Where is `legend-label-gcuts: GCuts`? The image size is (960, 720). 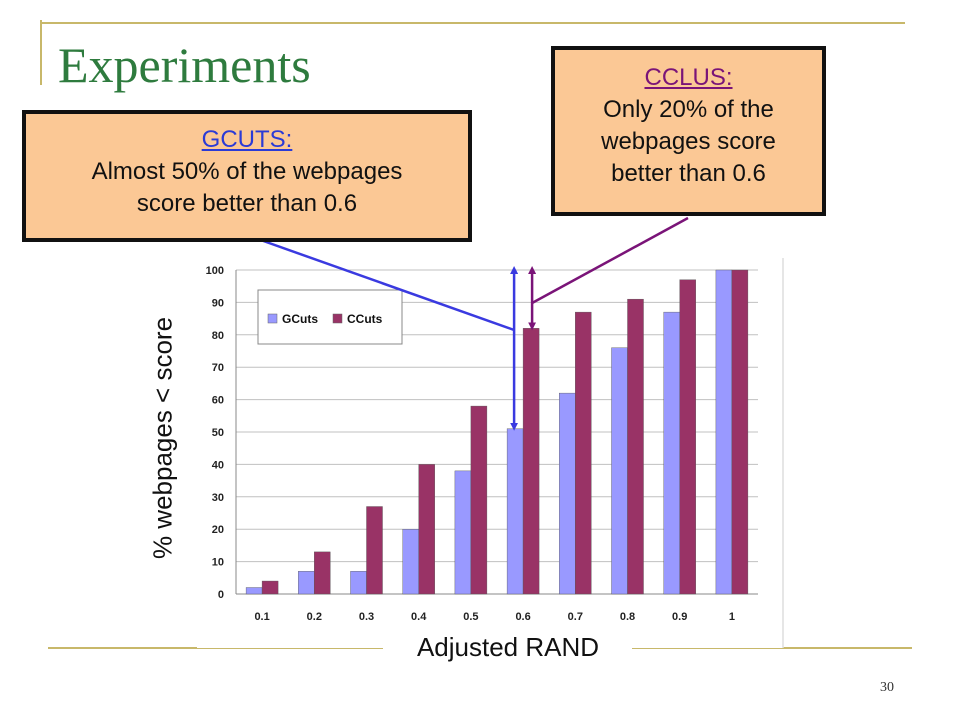 legend-label-gcuts: GCuts is located at coordinates (300, 319).